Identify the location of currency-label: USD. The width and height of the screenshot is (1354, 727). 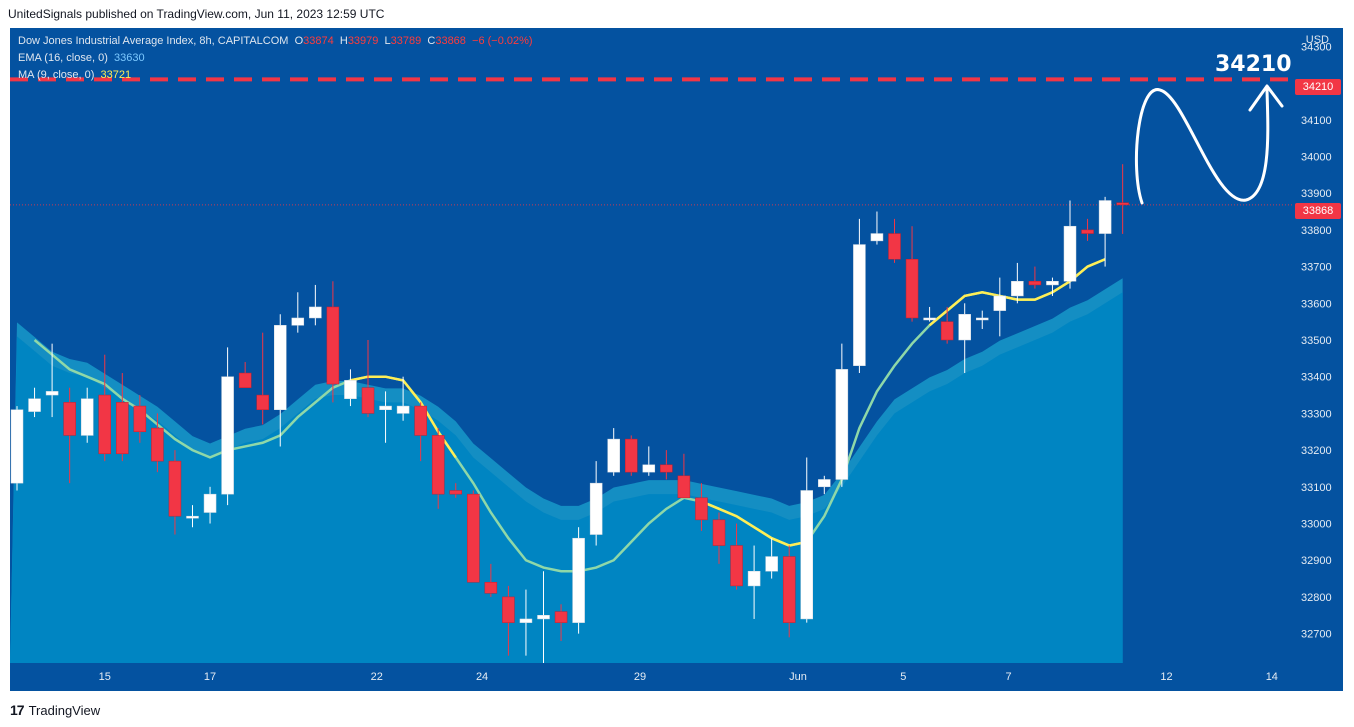
(1317, 40).